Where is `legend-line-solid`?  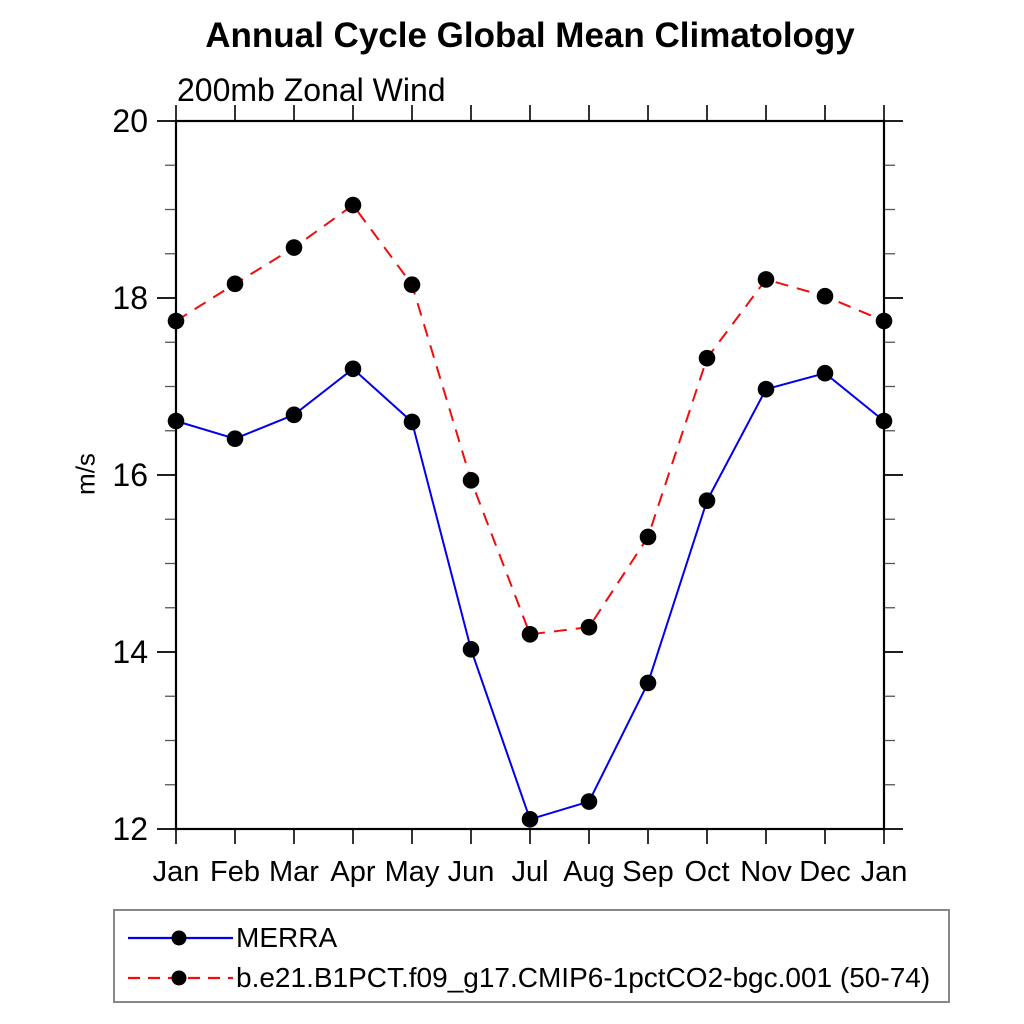 legend-line-solid is located at coordinates (180, 938).